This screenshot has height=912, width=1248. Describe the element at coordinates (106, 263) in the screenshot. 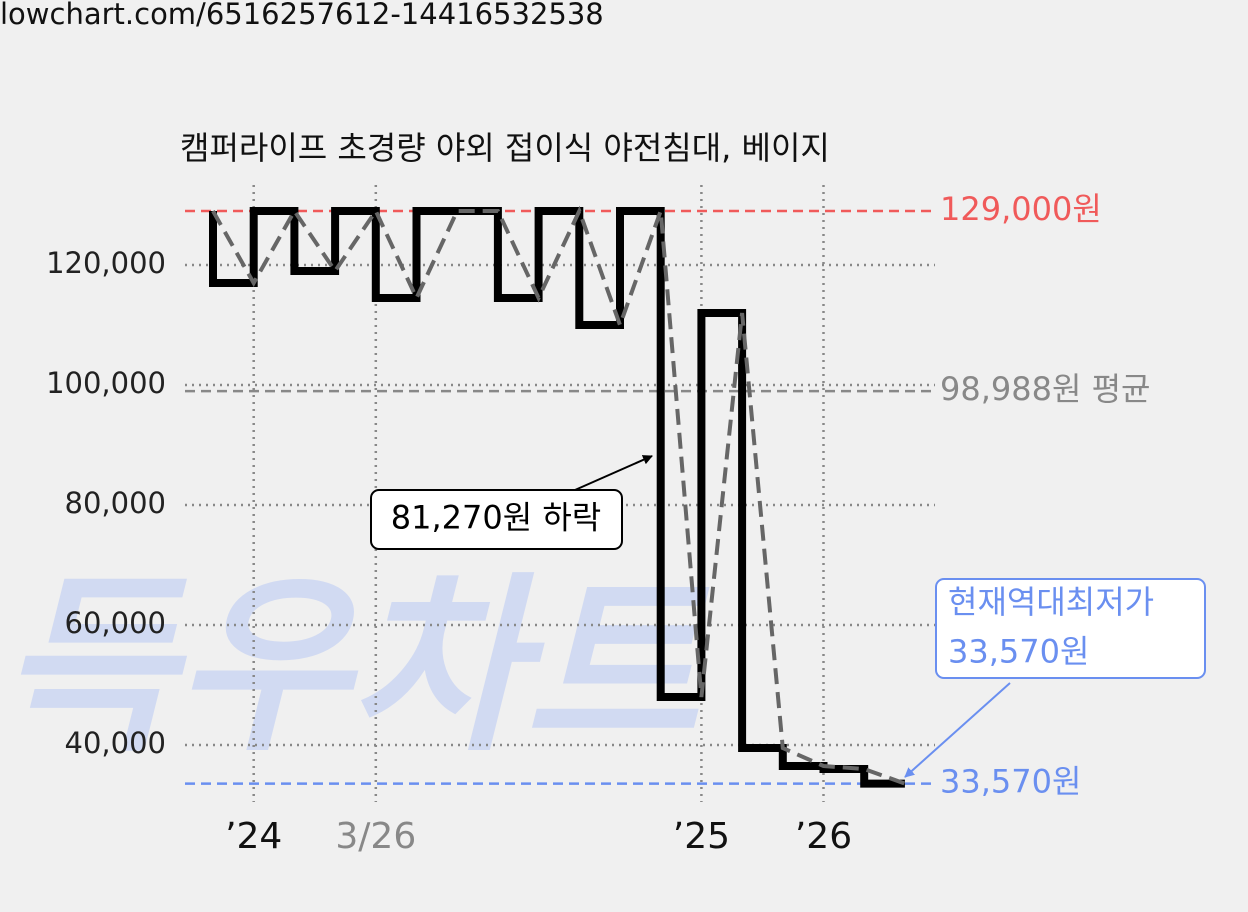

I see `y-tick-label: 120,000` at that location.